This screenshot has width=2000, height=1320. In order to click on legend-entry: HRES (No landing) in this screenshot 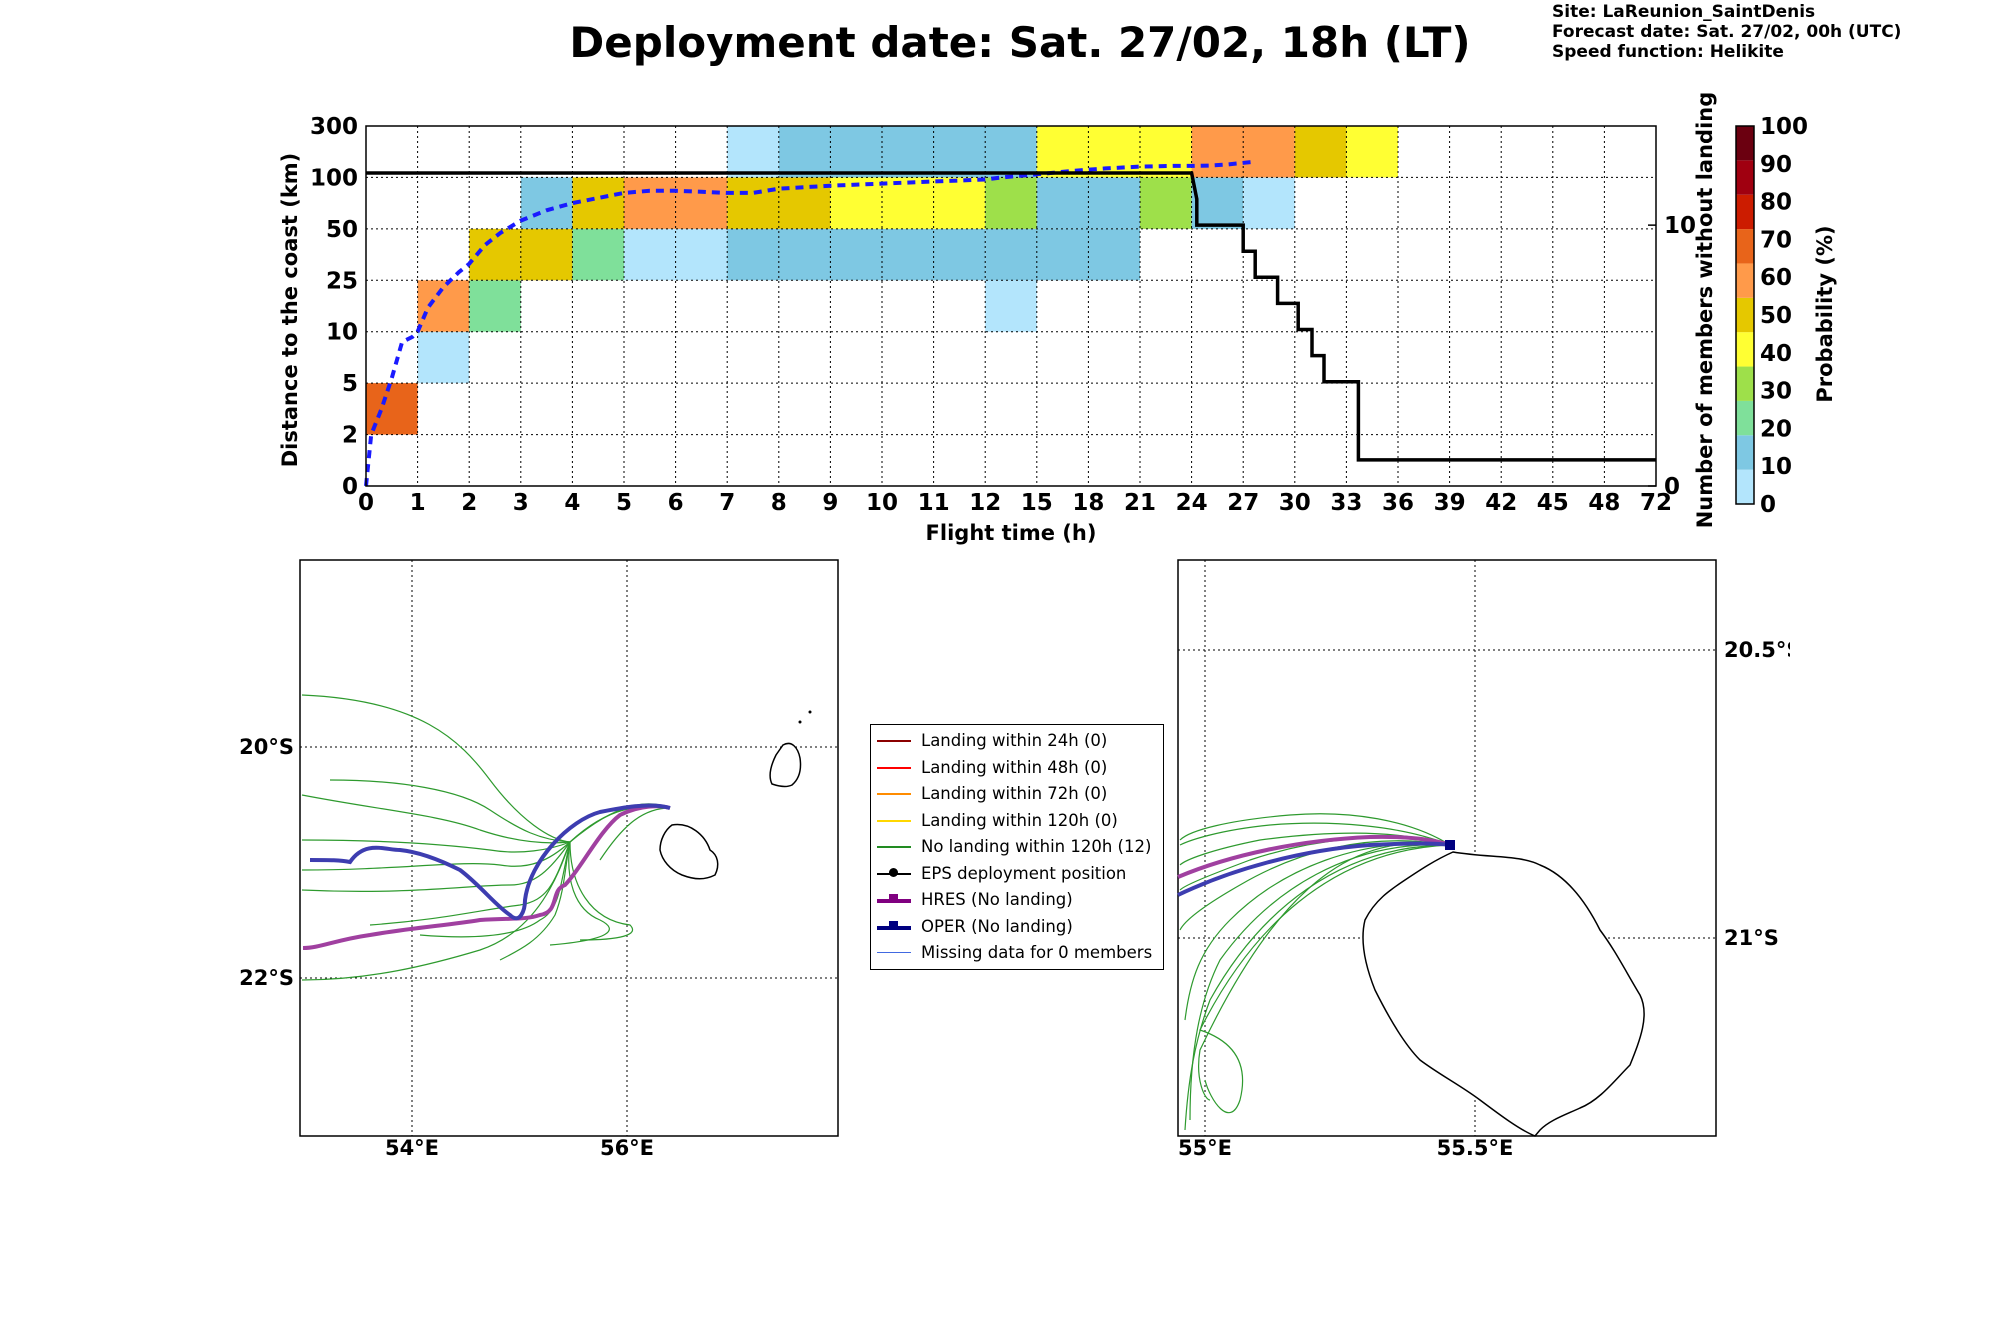, I will do `click(1016, 900)`.